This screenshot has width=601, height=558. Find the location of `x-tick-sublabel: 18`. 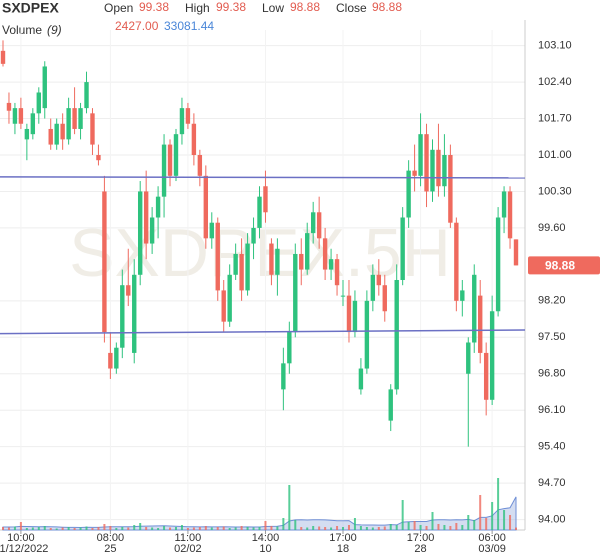

x-tick-sublabel: 18 is located at coordinates (343, 549).